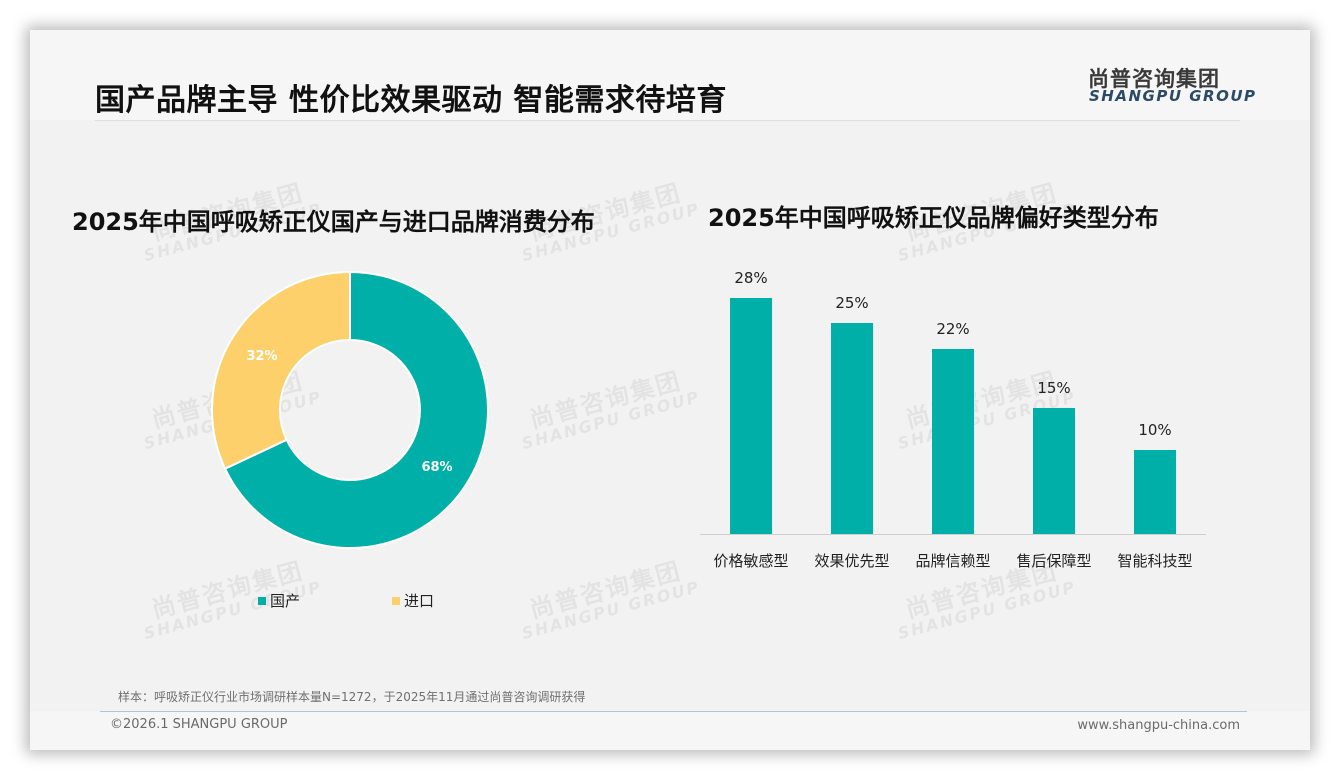 Image resolution: width=1340 pixels, height=780 pixels. I want to click on legend-label: 进口, so click(419, 601).